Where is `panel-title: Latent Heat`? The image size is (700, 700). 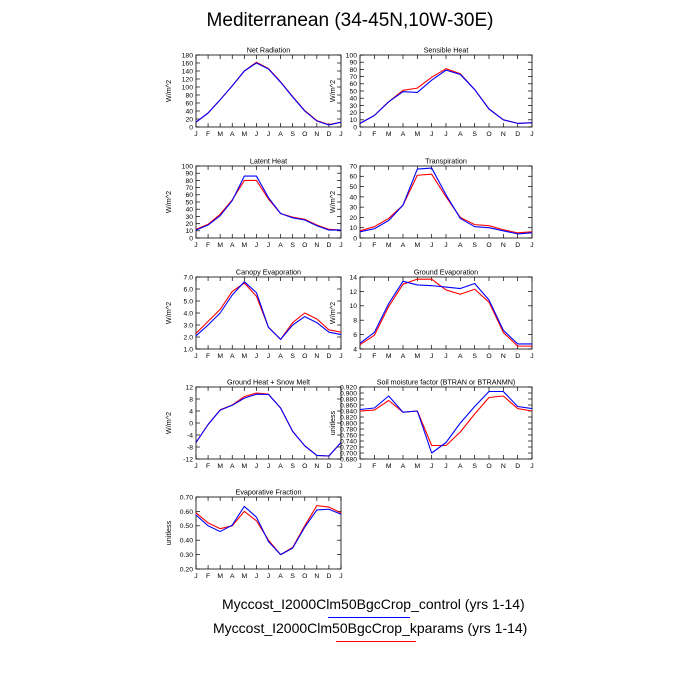
panel-title: Latent Heat is located at coordinates (268, 161).